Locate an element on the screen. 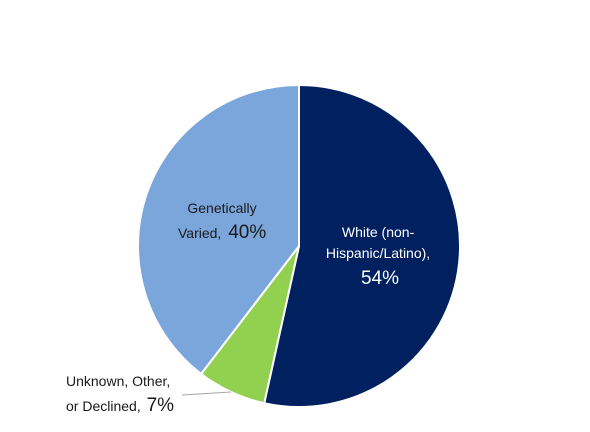 The width and height of the screenshot is (590, 432). unknown-other-declined-leader-line is located at coordinates (206, 393).